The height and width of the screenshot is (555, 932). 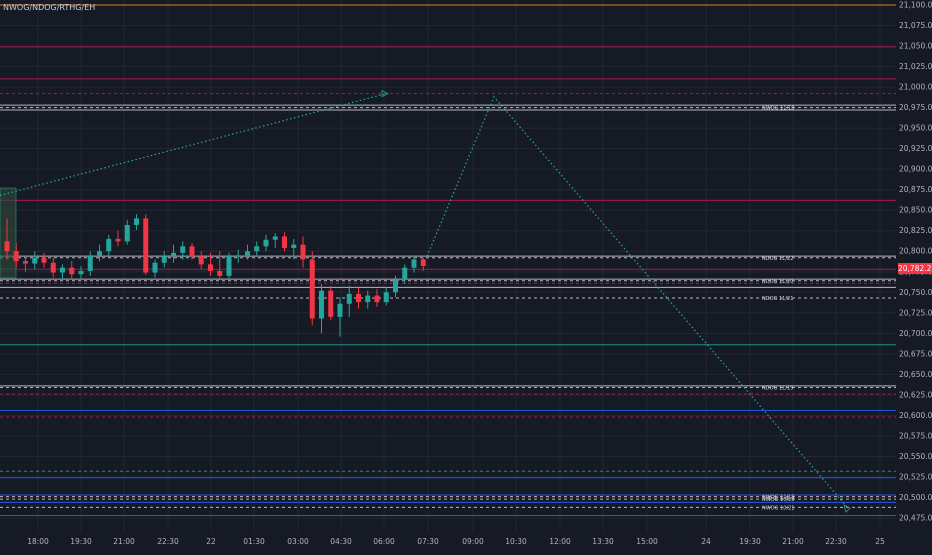 I want to click on y-tick-label: 20,875.00, so click(x=915, y=189).